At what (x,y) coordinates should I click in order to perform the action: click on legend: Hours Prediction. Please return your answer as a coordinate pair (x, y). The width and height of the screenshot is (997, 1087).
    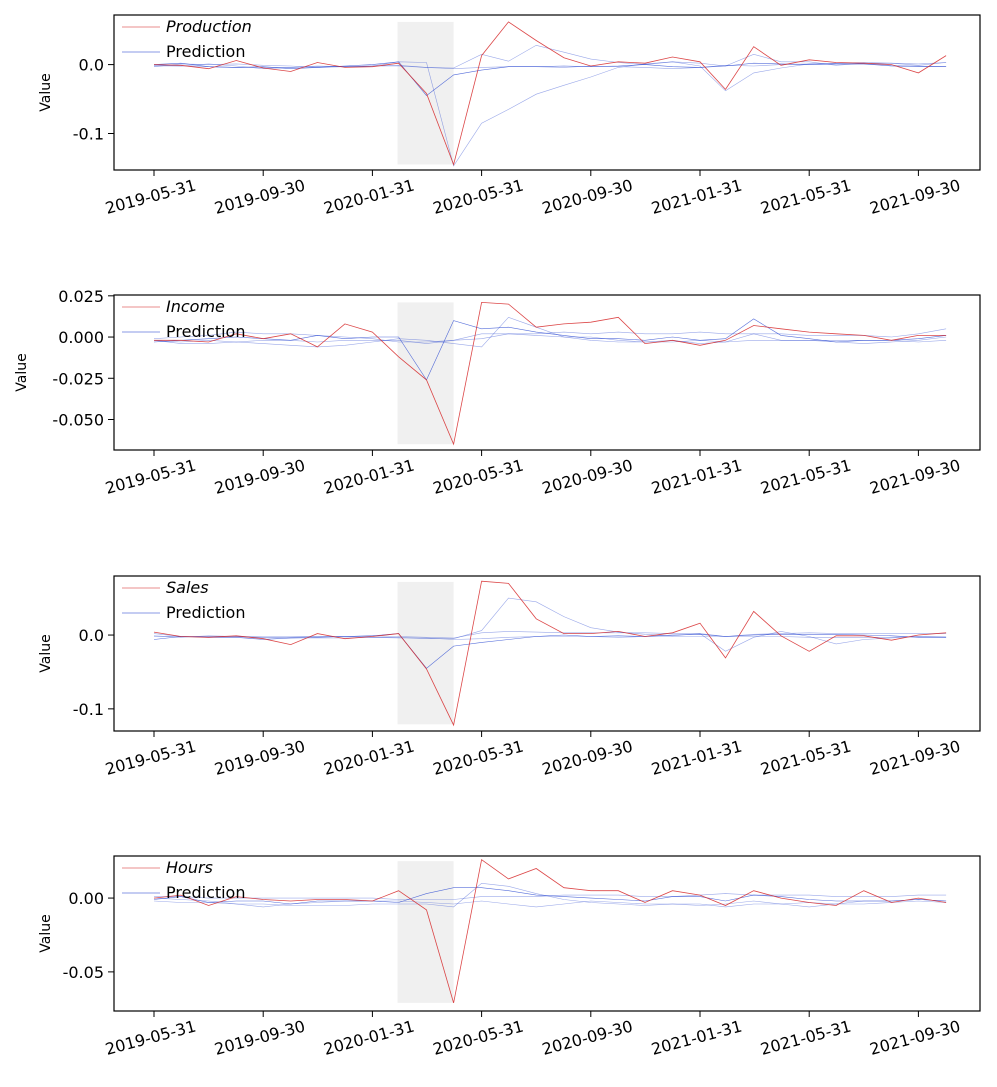
    Looking at the image, I should click on (183, 880).